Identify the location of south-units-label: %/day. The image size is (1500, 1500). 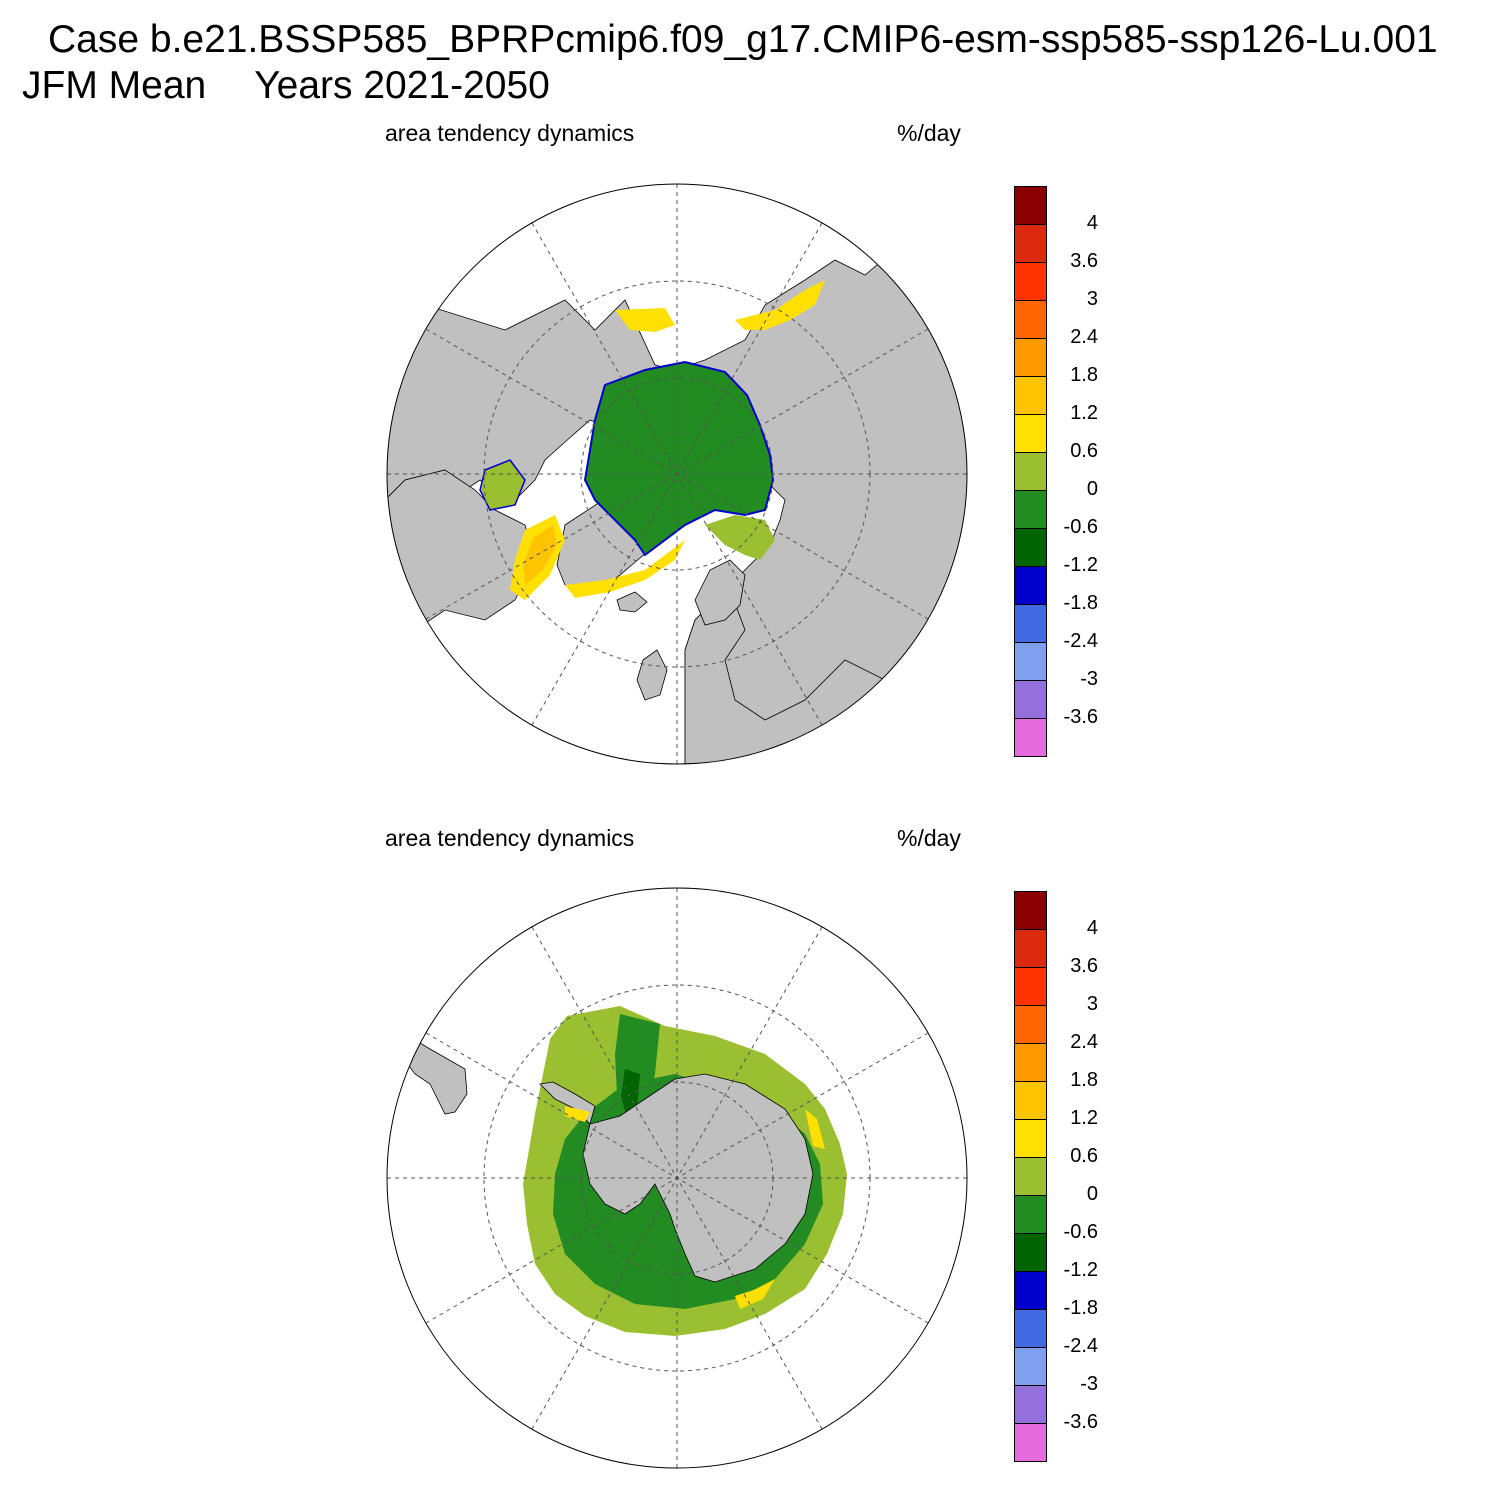
(929, 838).